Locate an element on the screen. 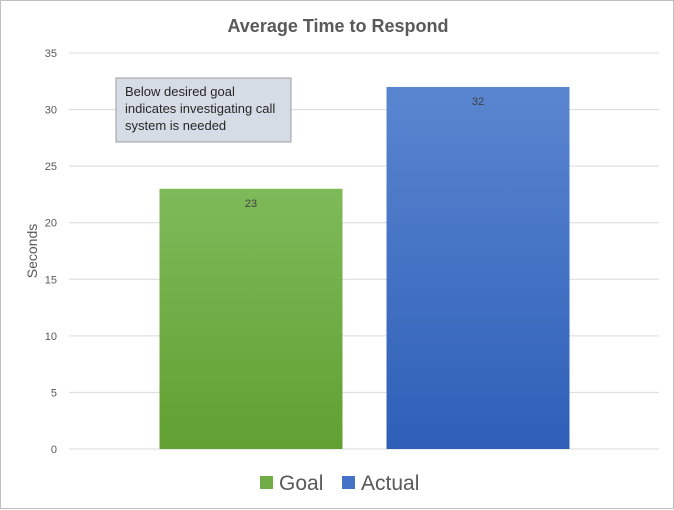 The width and height of the screenshot is (674, 510). data-label-actual: 32 is located at coordinates (478, 102).